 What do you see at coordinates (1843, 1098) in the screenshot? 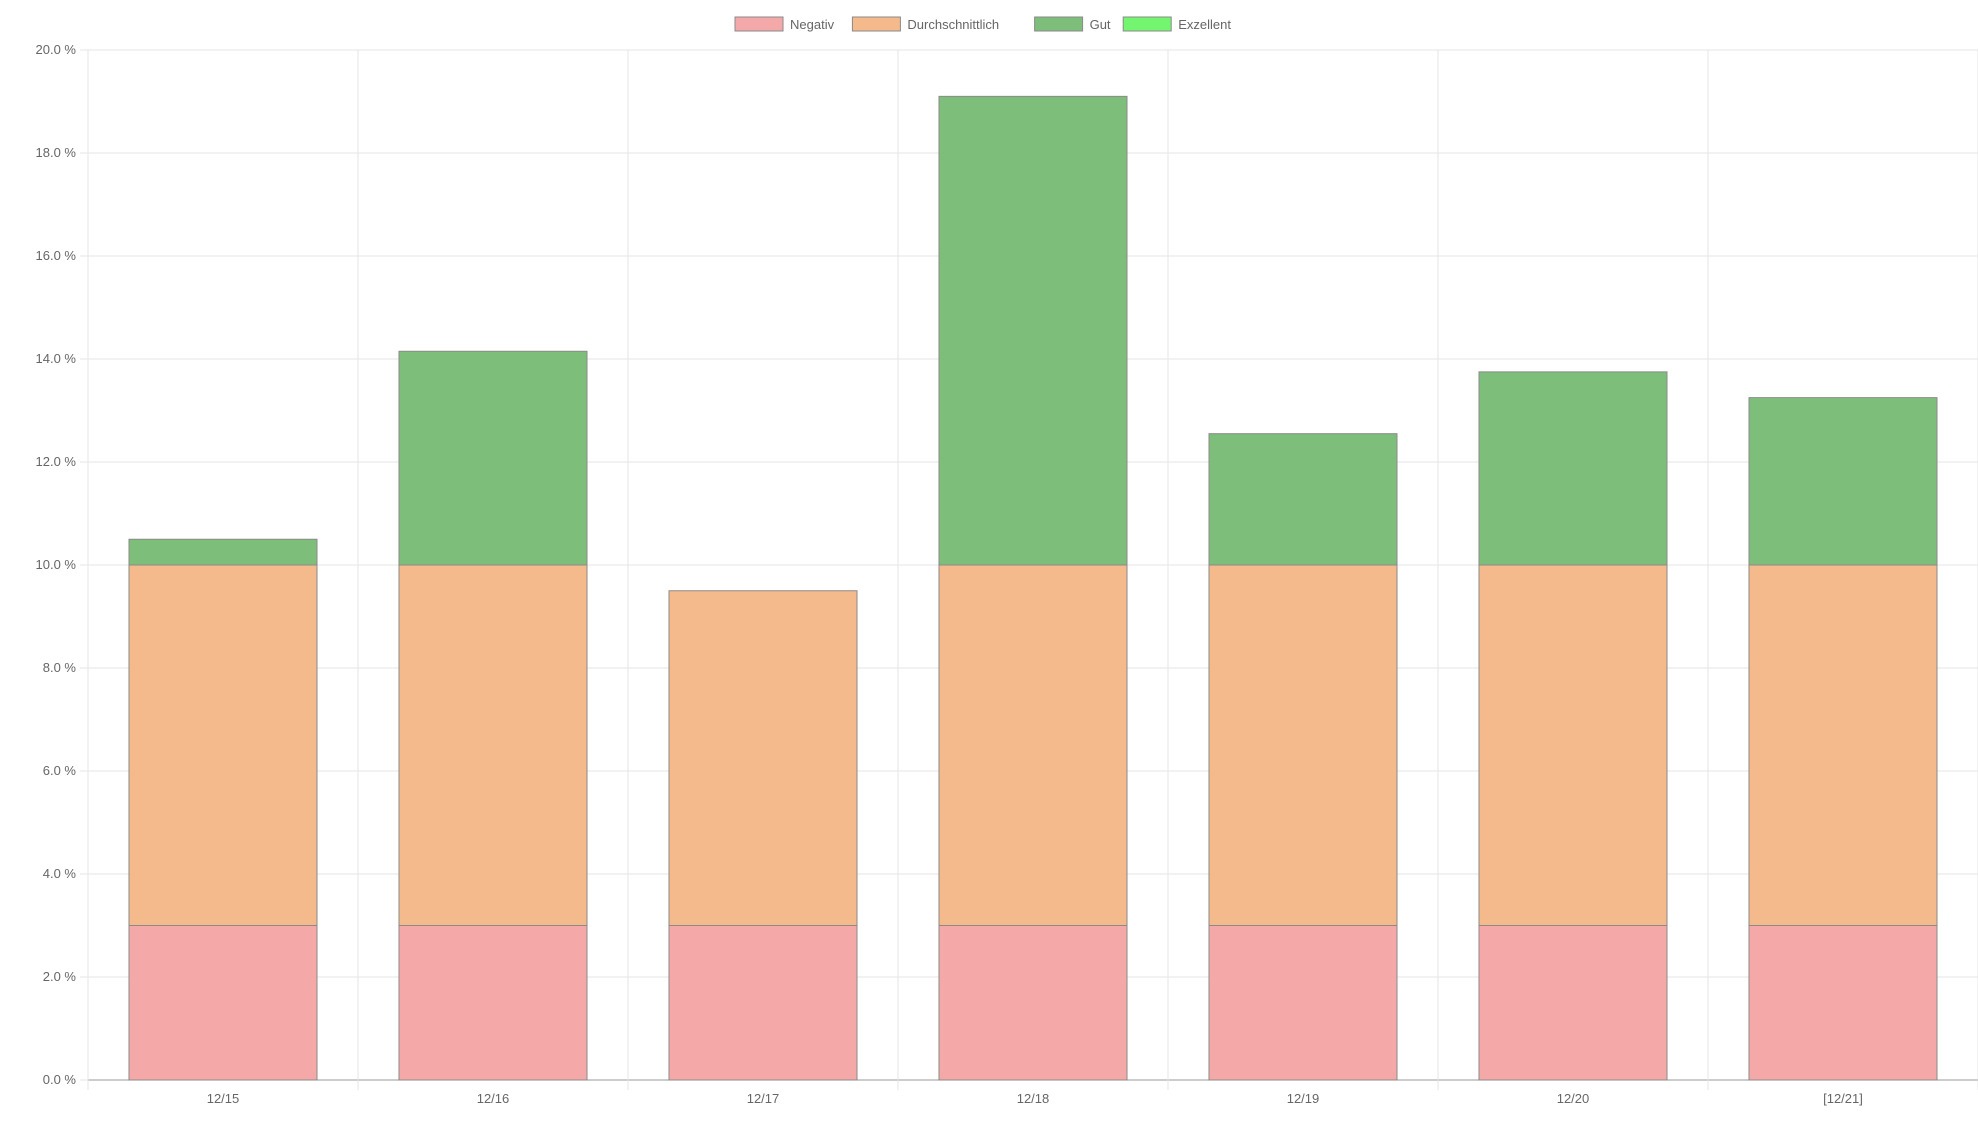
I see `x-tick-label: [12/21]` at bounding box center [1843, 1098].